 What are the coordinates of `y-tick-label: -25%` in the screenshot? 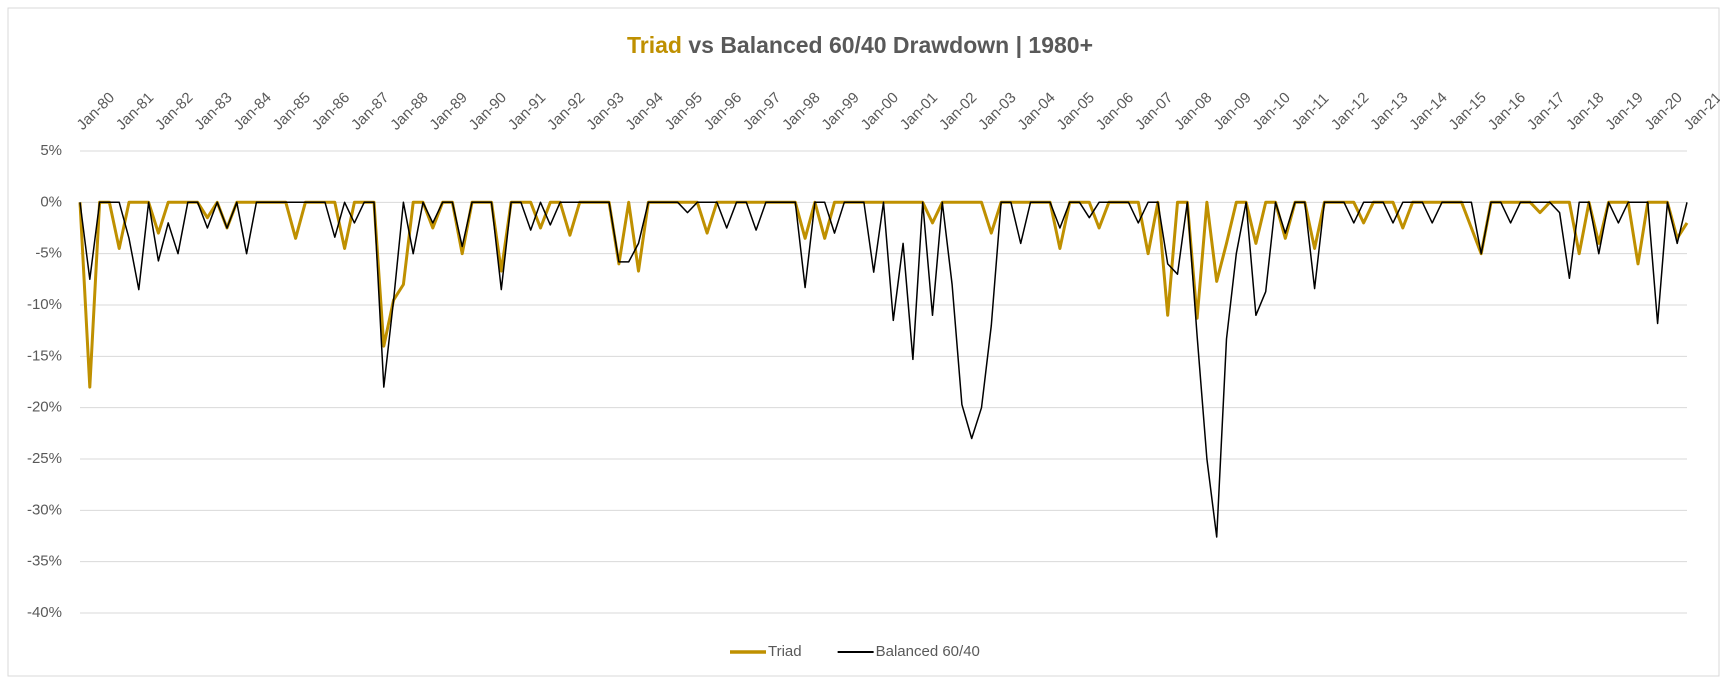 It's located at (44, 458).